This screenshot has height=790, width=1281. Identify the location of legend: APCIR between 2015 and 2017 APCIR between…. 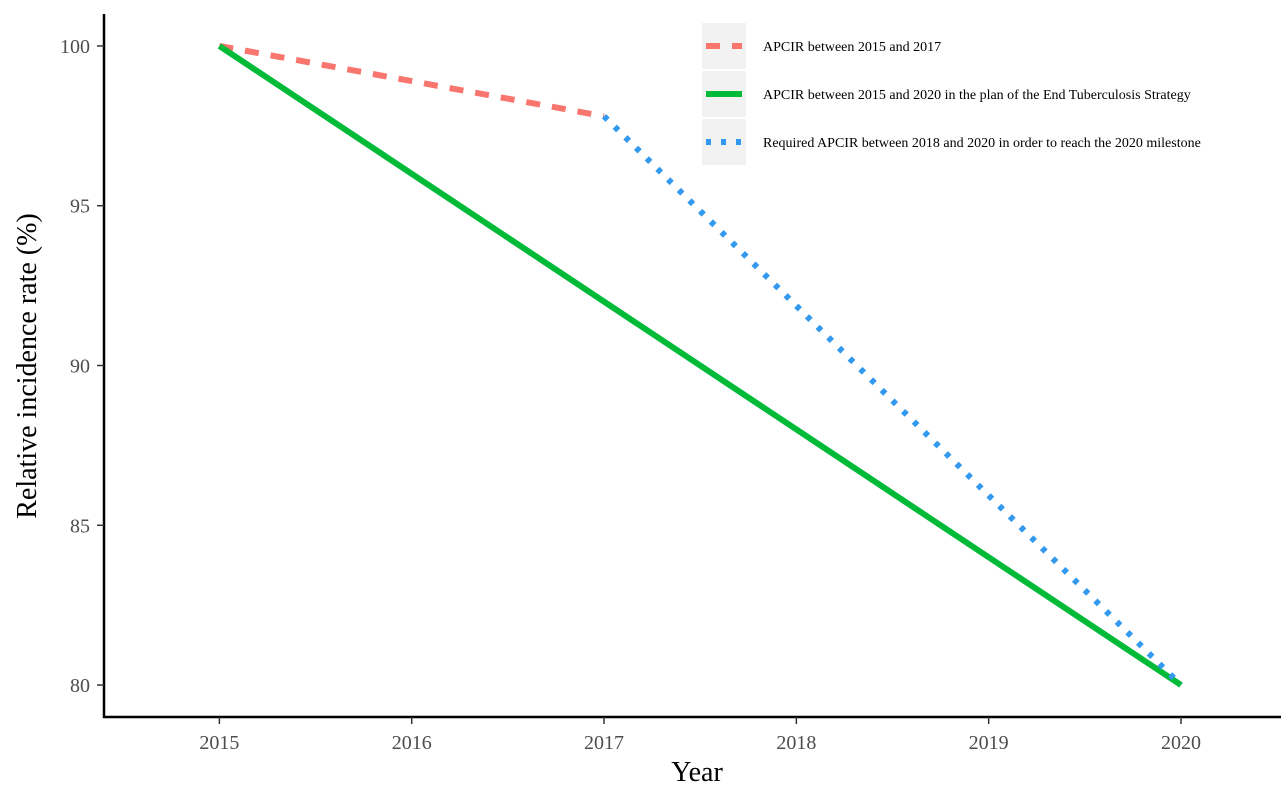
(951, 94).